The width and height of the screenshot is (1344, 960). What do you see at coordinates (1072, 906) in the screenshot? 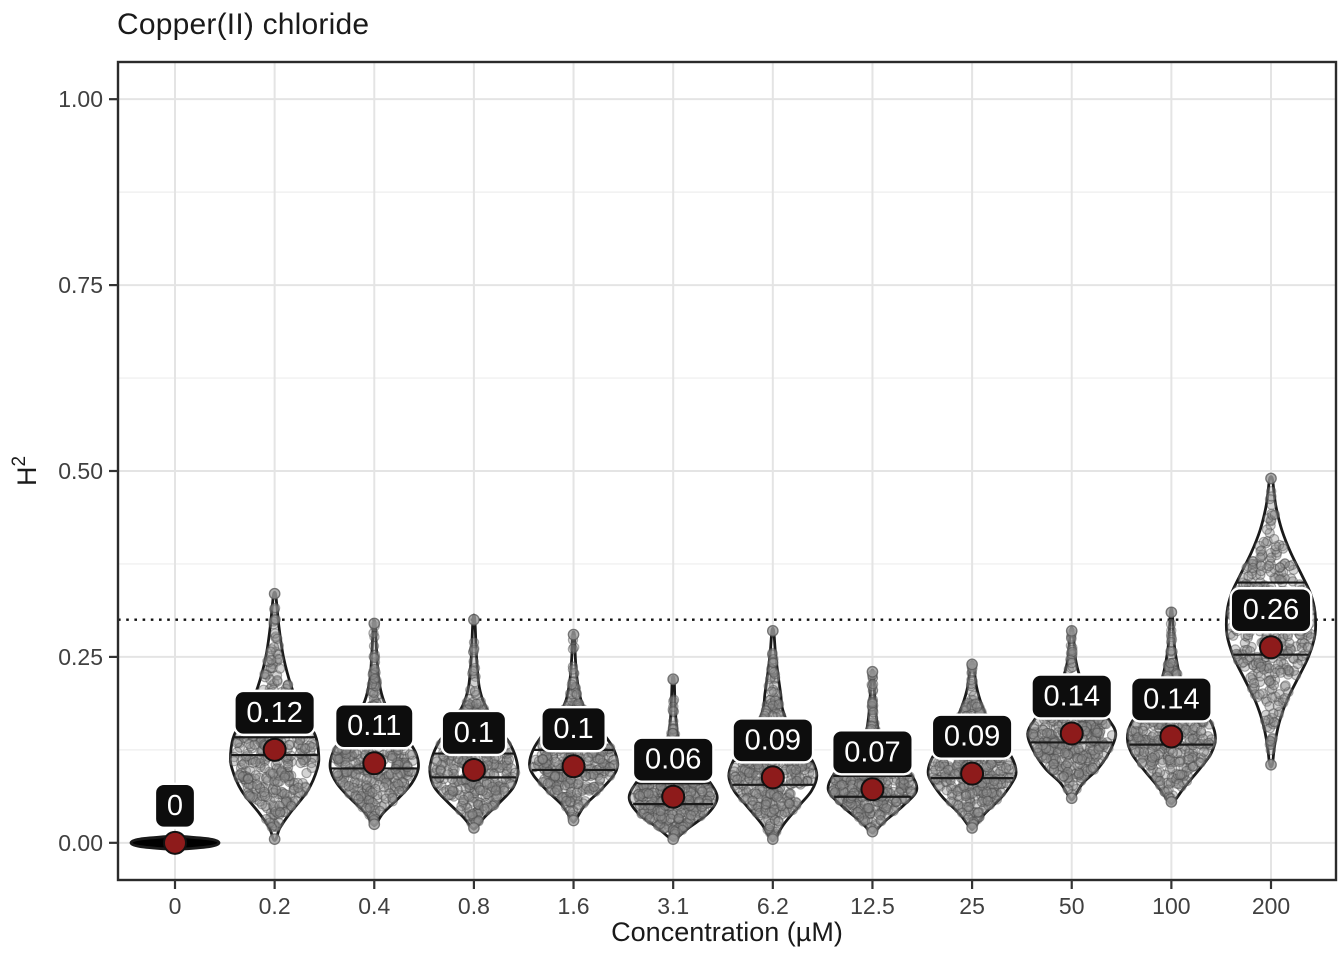
I see `x-tick-label: 50` at bounding box center [1072, 906].